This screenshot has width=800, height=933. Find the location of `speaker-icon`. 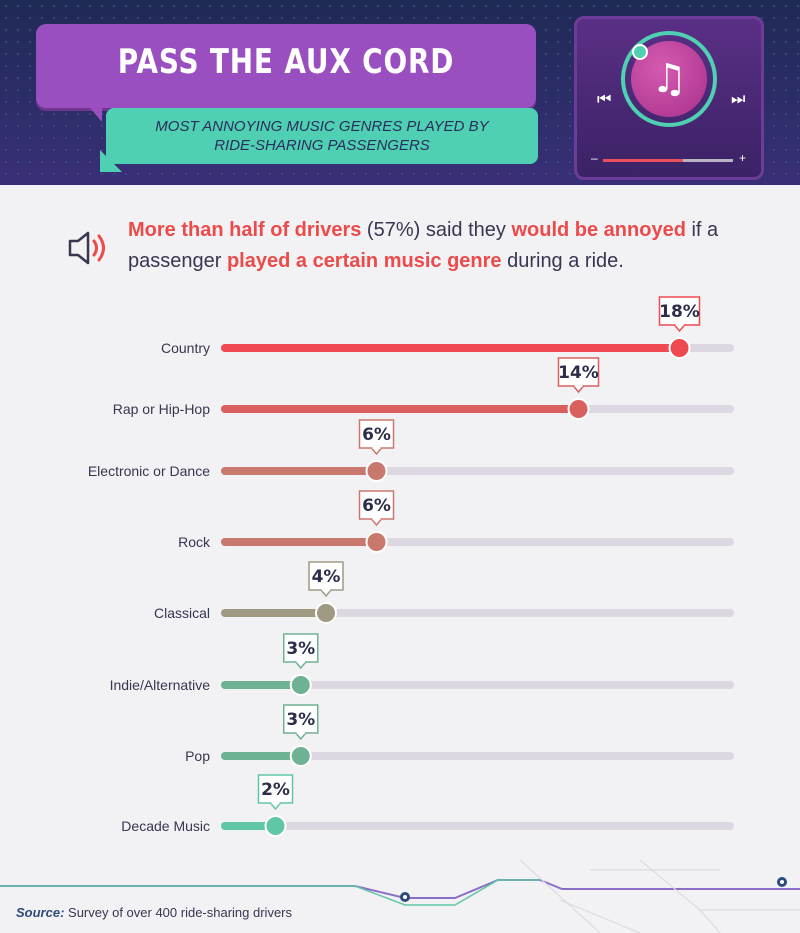

speaker-icon is located at coordinates (86, 248).